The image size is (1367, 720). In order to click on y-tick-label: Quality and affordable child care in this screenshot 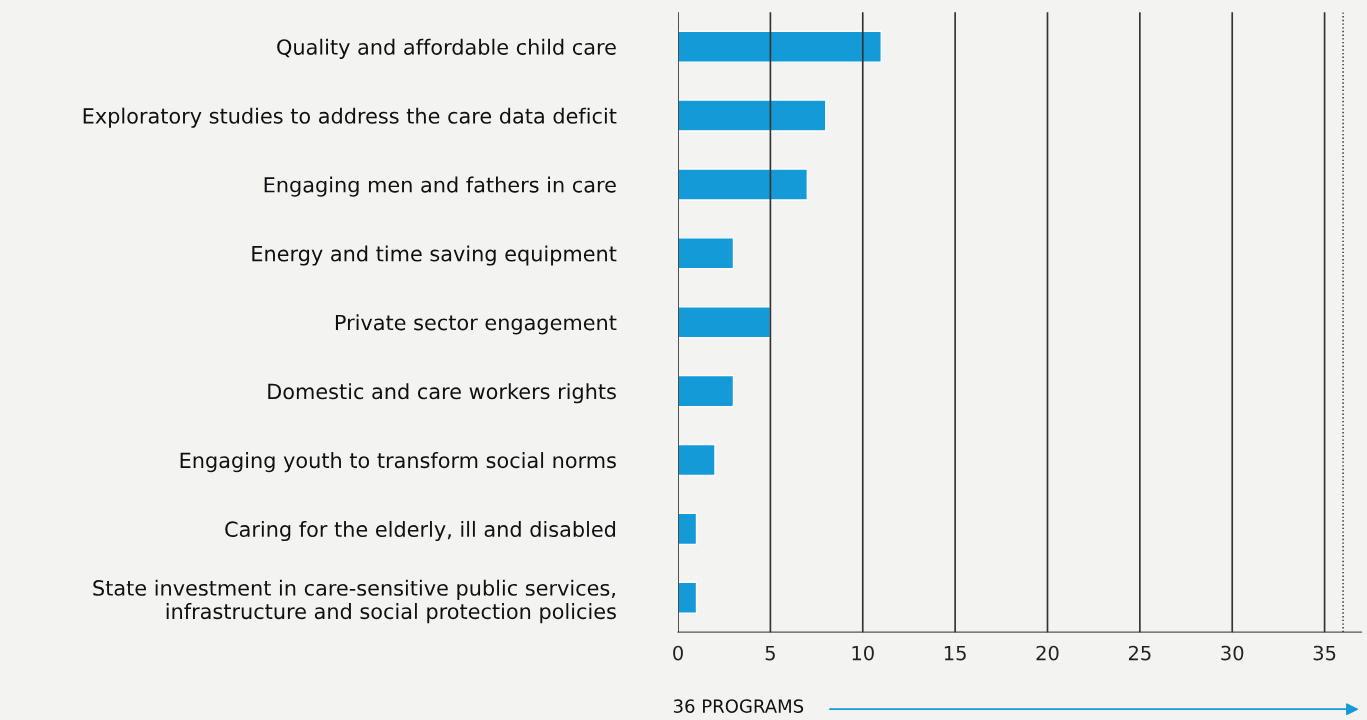, I will do `click(446, 48)`.